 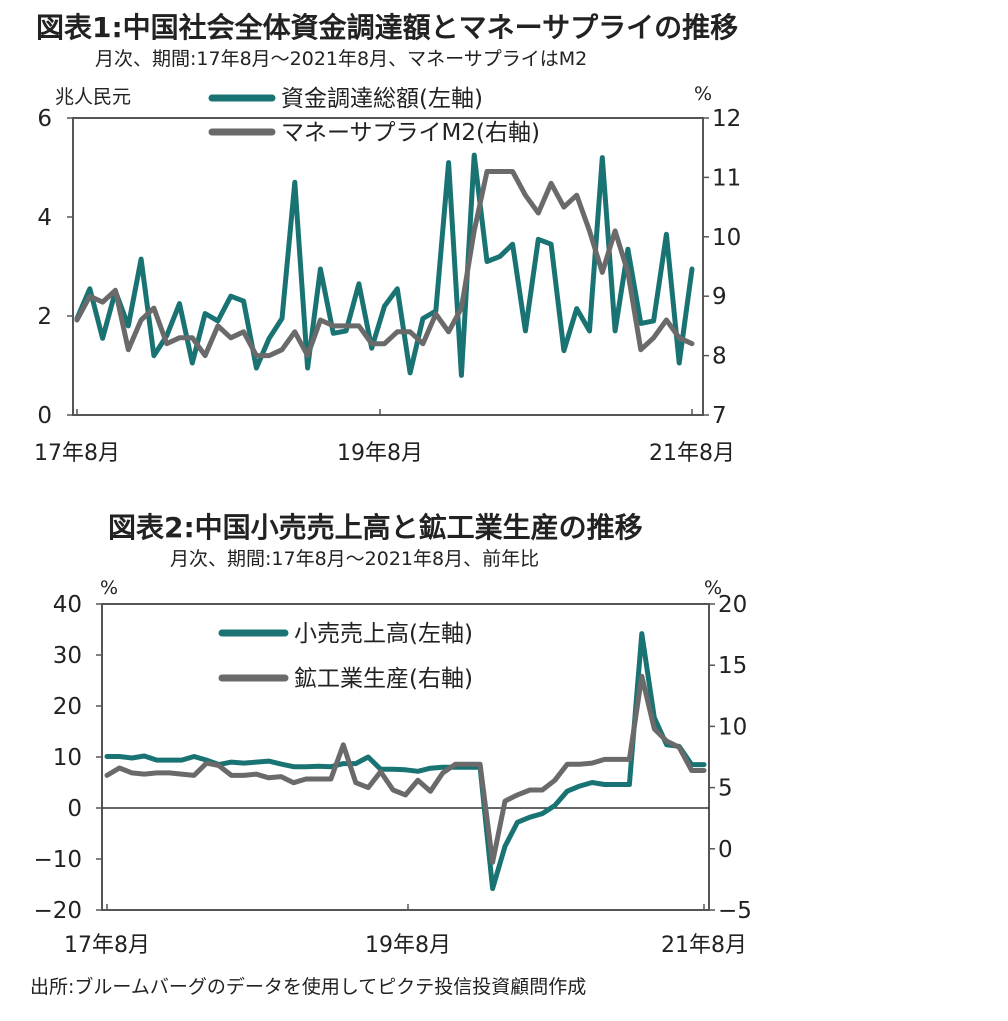 I want to click on chart2-right-unit: %, so click(x=713, y=588).